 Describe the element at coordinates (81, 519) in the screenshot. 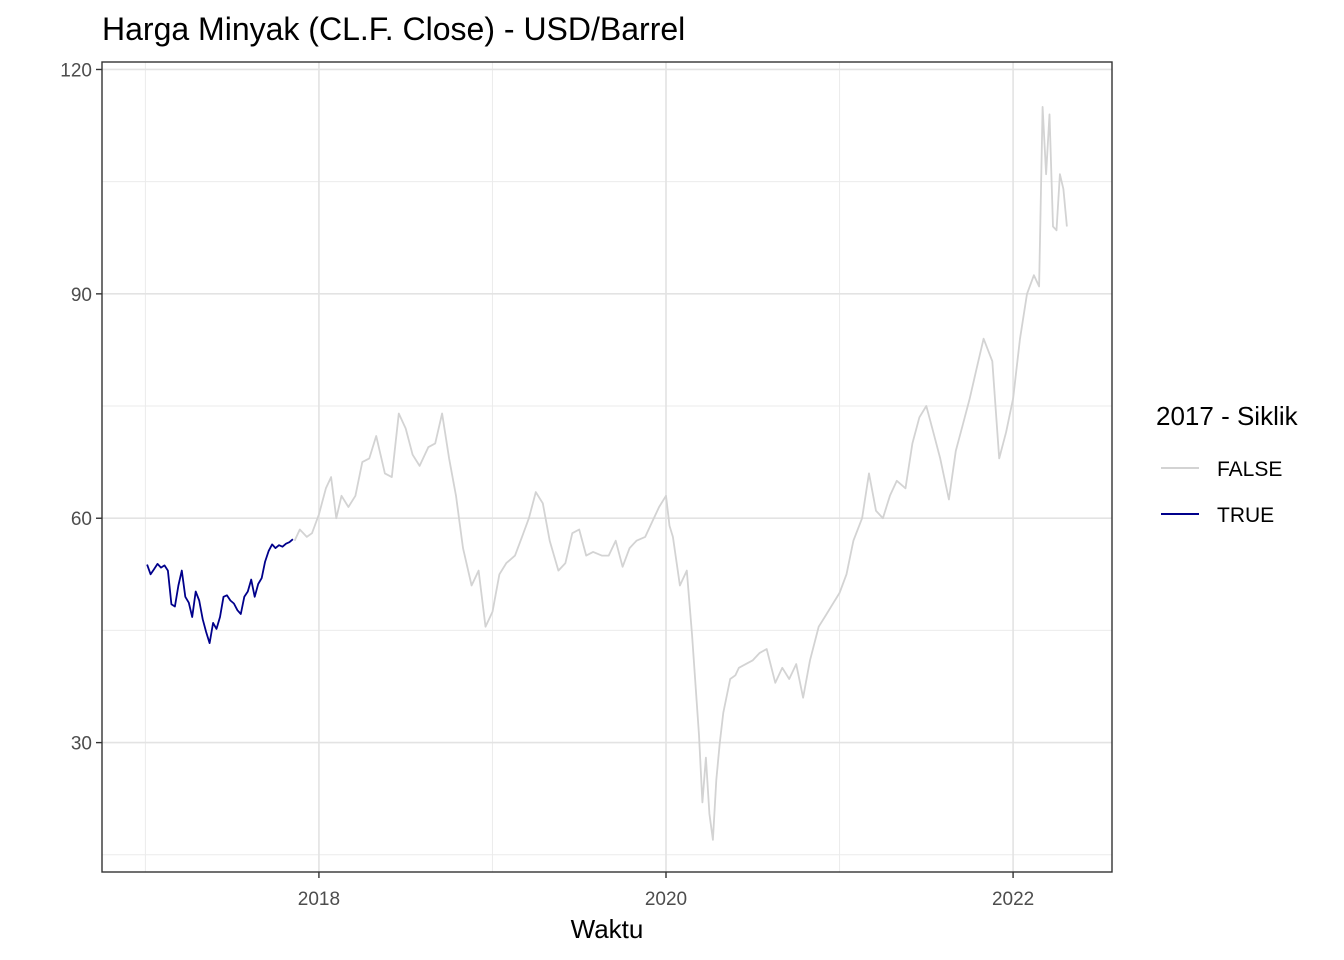

I see `y-tick-label: 60` at that location.